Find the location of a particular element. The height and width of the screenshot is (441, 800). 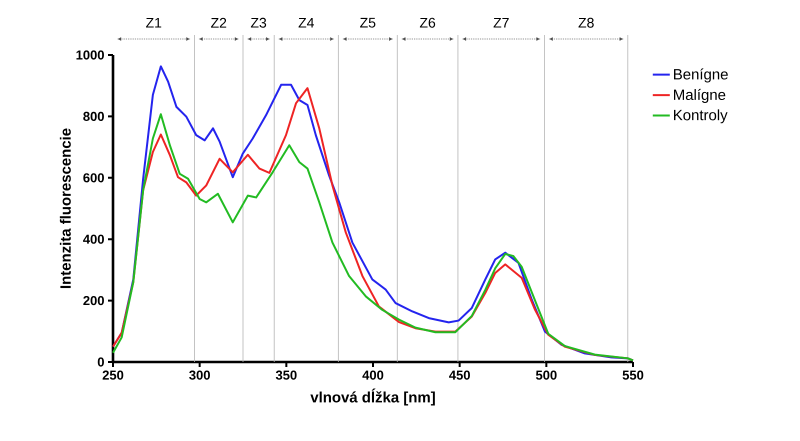

text: Z7 is located at coordinates (501, 23).